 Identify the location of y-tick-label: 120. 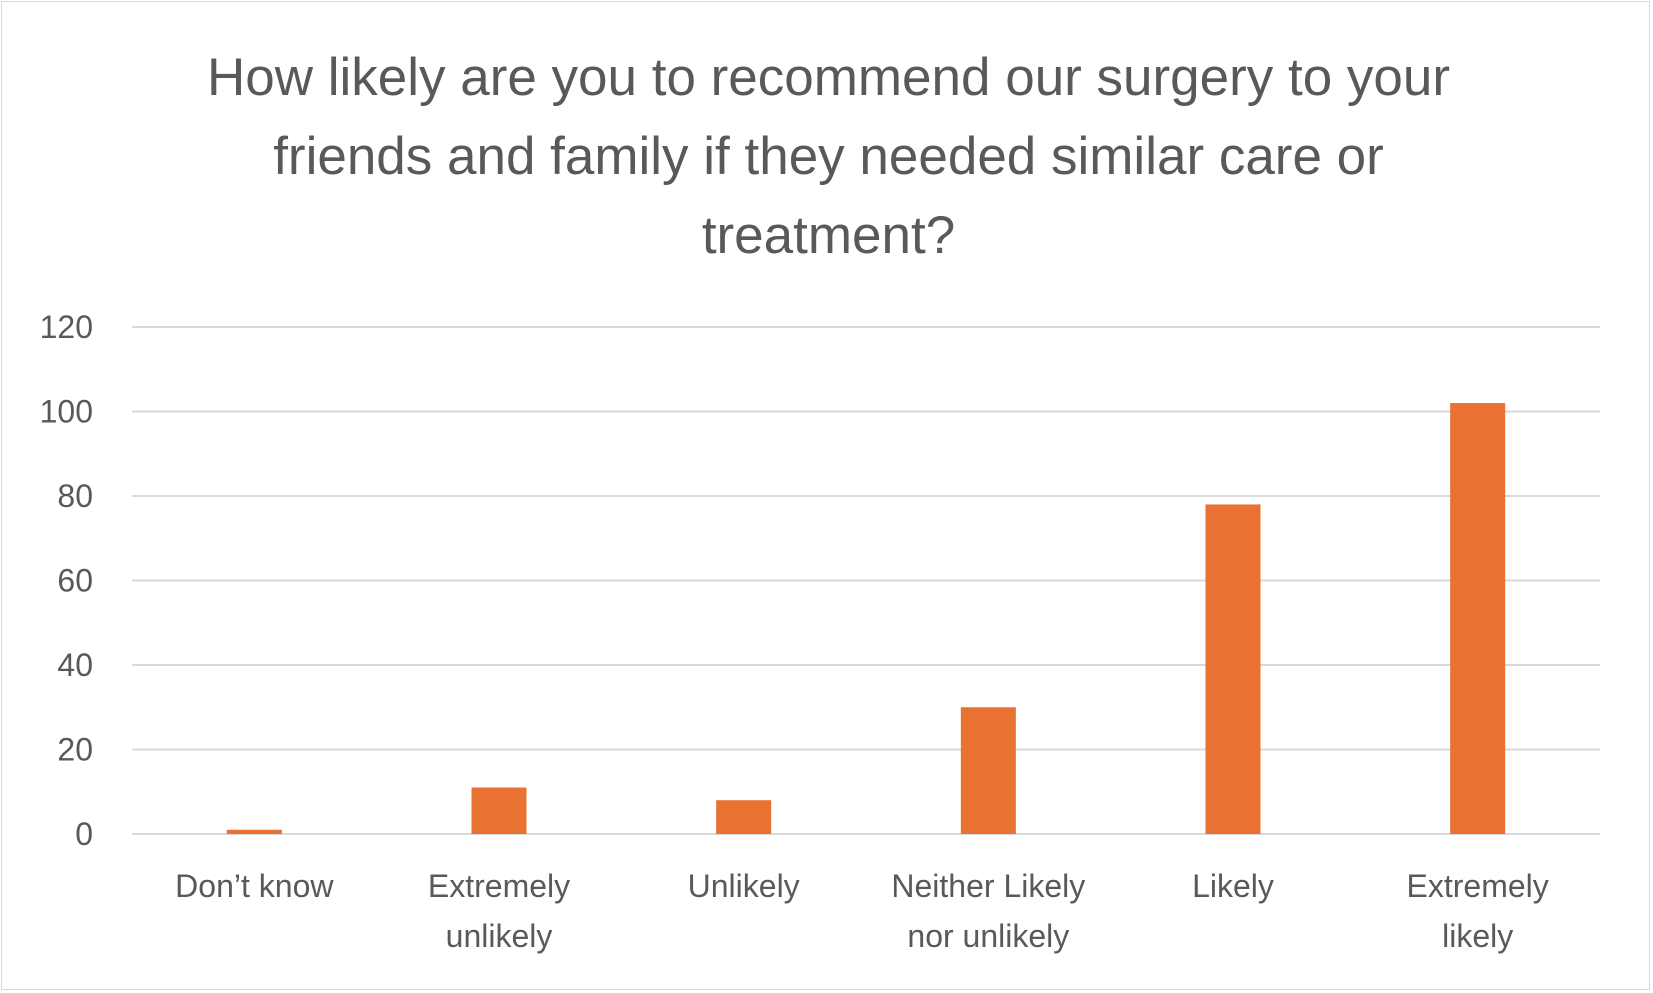
(66, 327).